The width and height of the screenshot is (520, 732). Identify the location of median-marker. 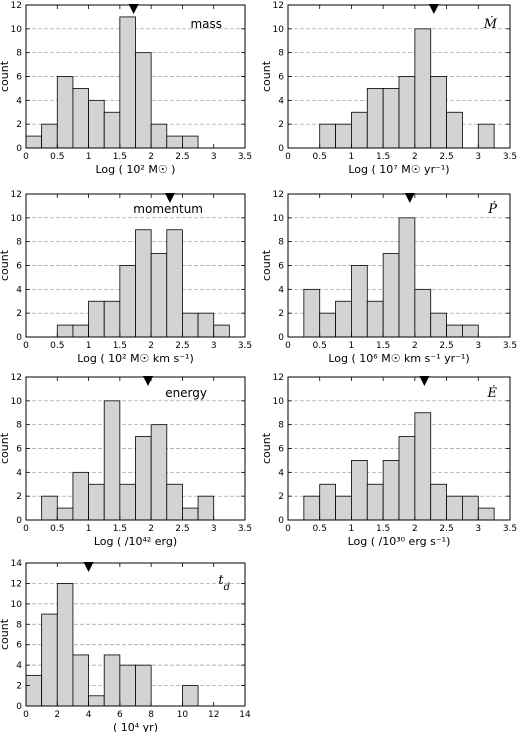
(433, 9).